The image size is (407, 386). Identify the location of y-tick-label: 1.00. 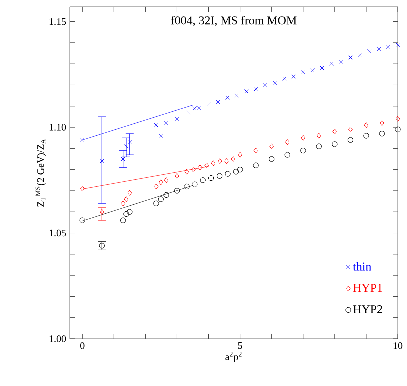
(58, 339).